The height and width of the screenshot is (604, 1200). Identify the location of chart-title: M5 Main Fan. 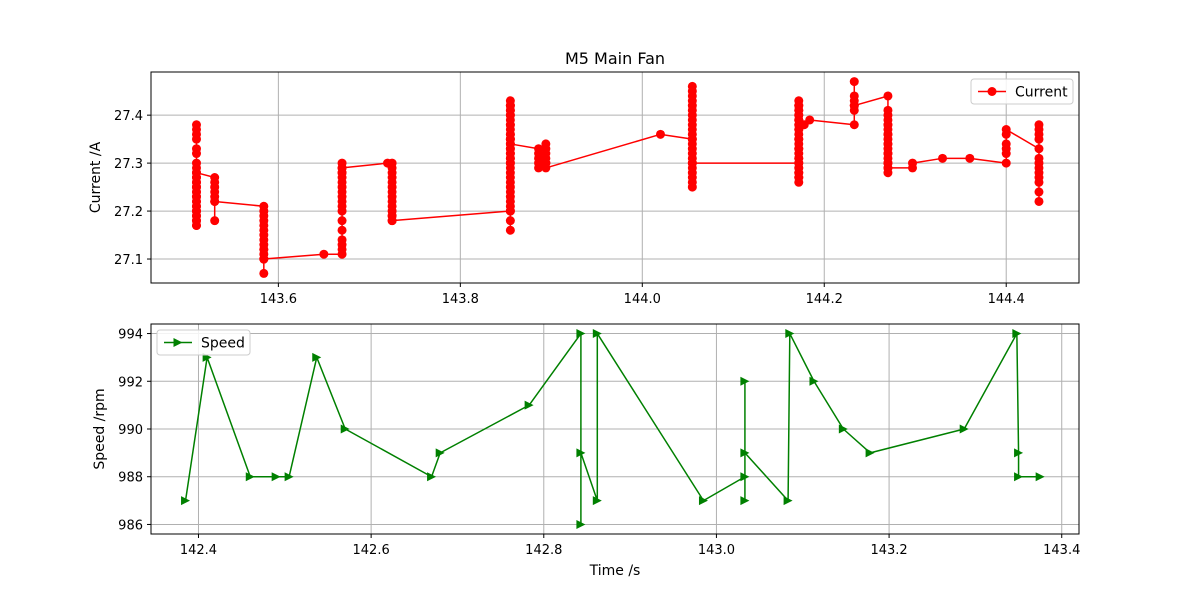
(615, 58).